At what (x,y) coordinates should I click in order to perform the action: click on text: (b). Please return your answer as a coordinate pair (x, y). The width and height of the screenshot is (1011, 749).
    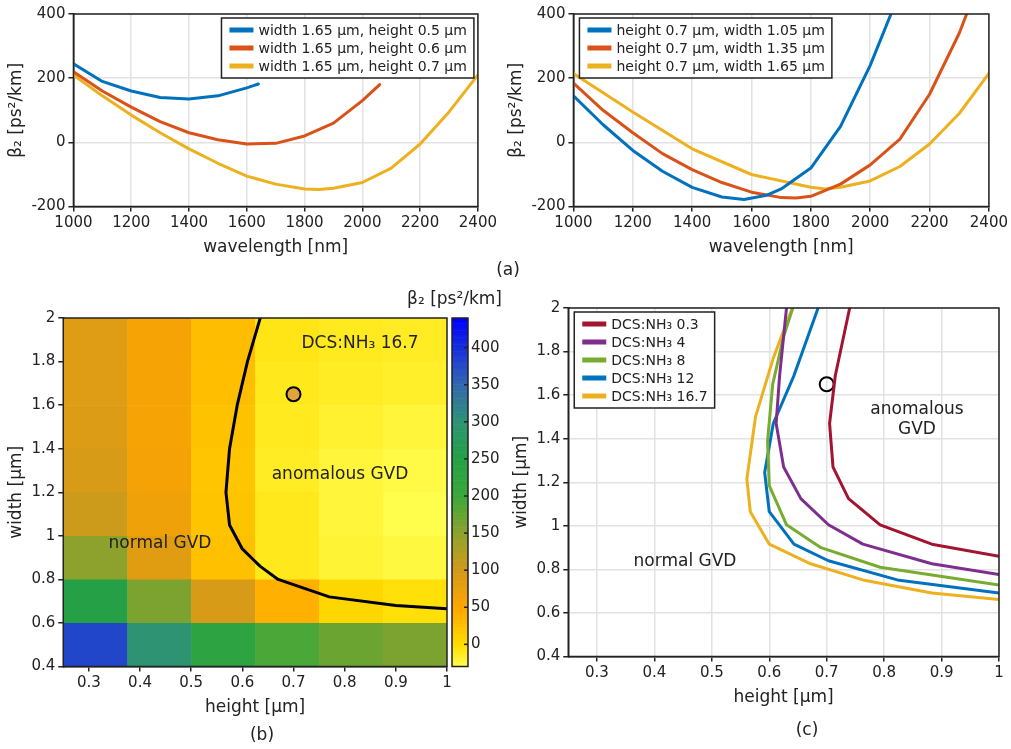
    Looking at the image, I should click on (262, 734).